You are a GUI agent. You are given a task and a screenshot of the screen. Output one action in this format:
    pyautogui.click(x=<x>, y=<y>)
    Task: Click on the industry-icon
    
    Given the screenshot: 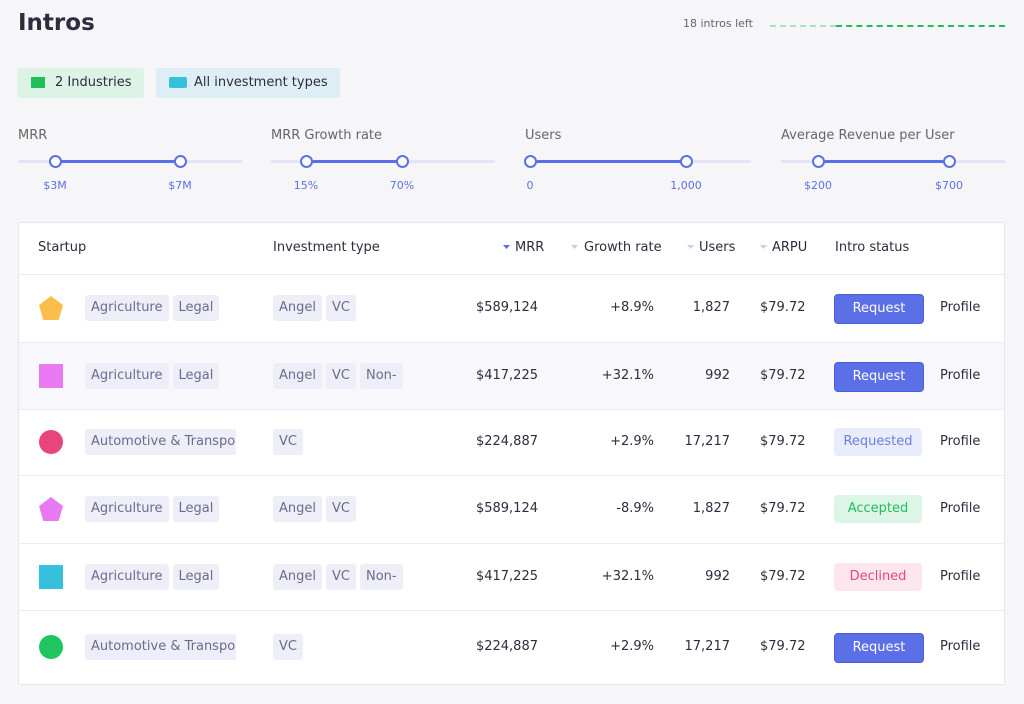 What is the action you would take?
    pyautogui.click(x=38, y=82)
    